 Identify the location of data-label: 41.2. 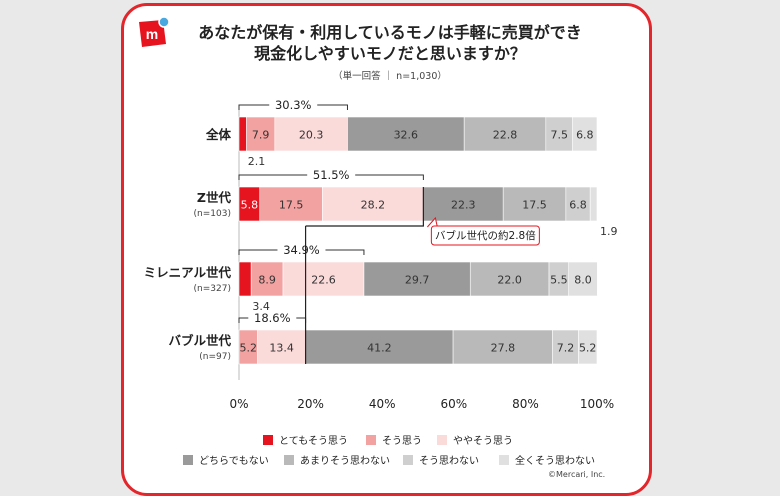
(379, 348).